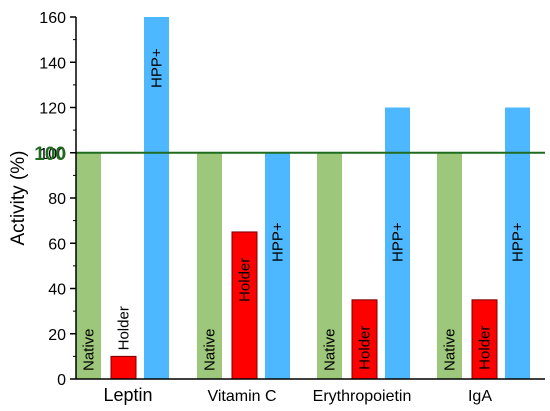 Image resolution: width=550 pixels, height=411 pixels. I want to click on y-axis-ticks: 0 20 40 60 80 100 120 140 160, so click(57, 199).